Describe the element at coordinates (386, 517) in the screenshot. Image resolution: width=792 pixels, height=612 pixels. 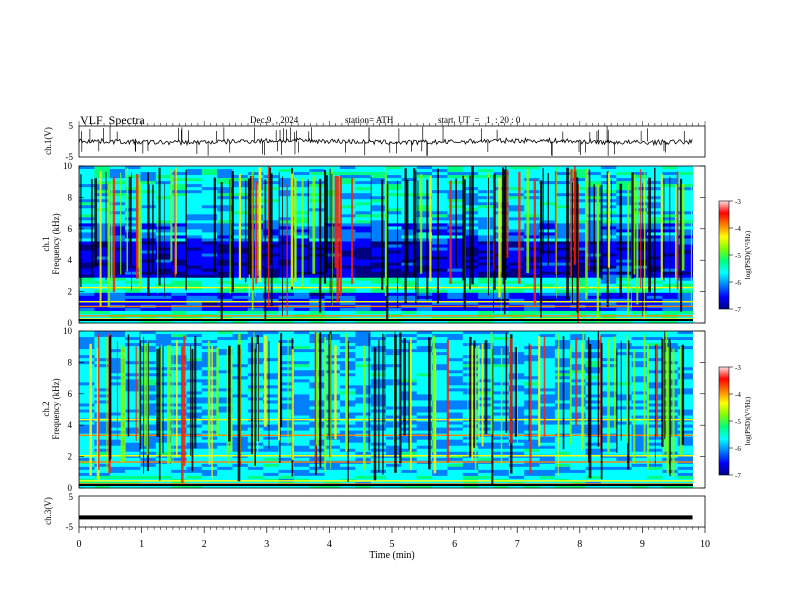
I see `ch3-waveform-trace` at that location.